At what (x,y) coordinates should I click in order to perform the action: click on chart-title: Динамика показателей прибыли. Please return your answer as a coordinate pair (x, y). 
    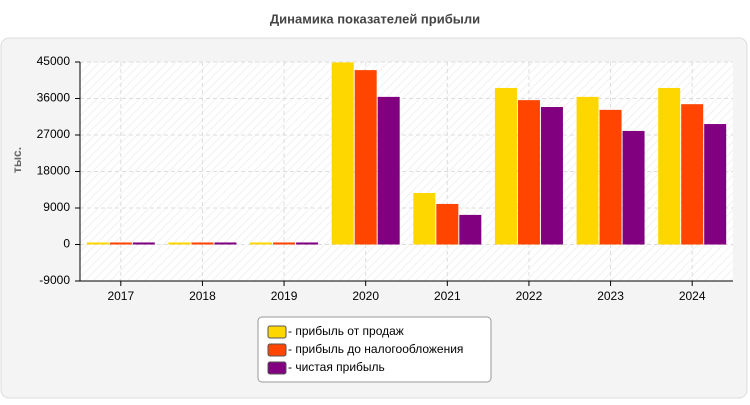
    Looking at the image, I should click on (375, 18).